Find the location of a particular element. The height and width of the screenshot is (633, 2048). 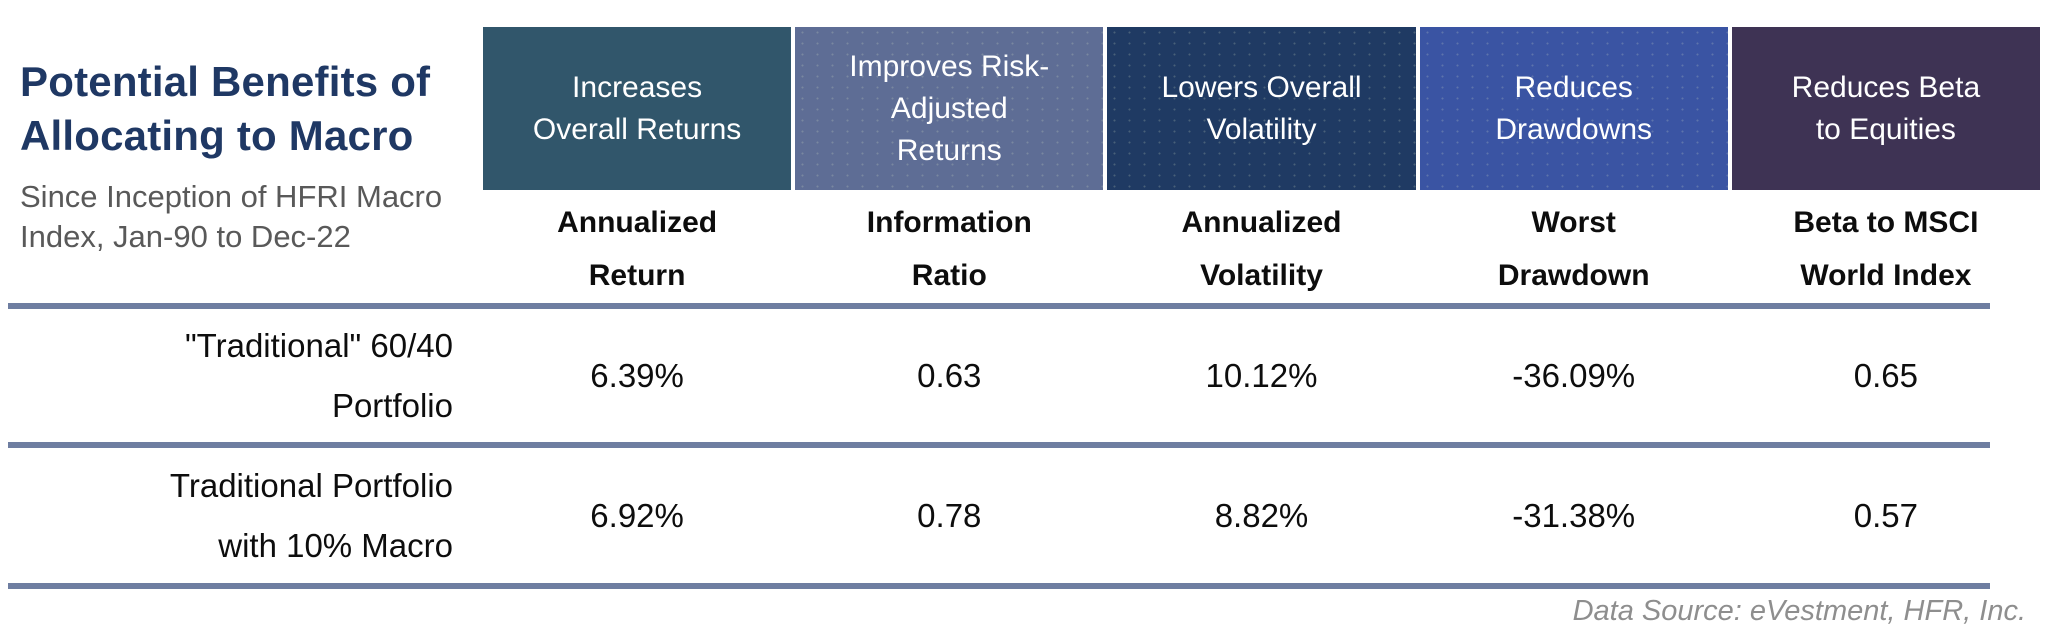

cell-beta: 0.65 is located at coordinates (1886, 375).